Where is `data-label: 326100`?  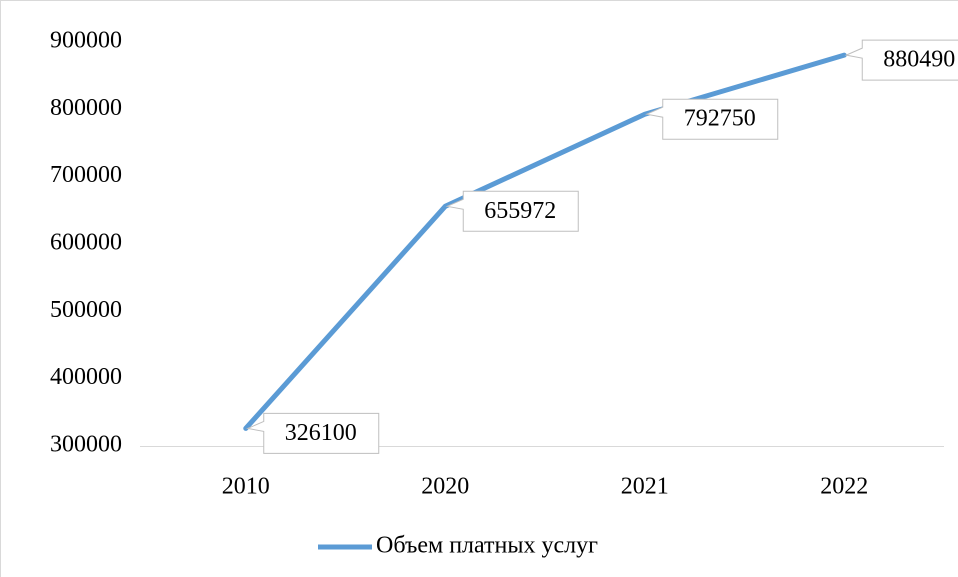 data-label: 326100 is located at coordinates (321, 433).